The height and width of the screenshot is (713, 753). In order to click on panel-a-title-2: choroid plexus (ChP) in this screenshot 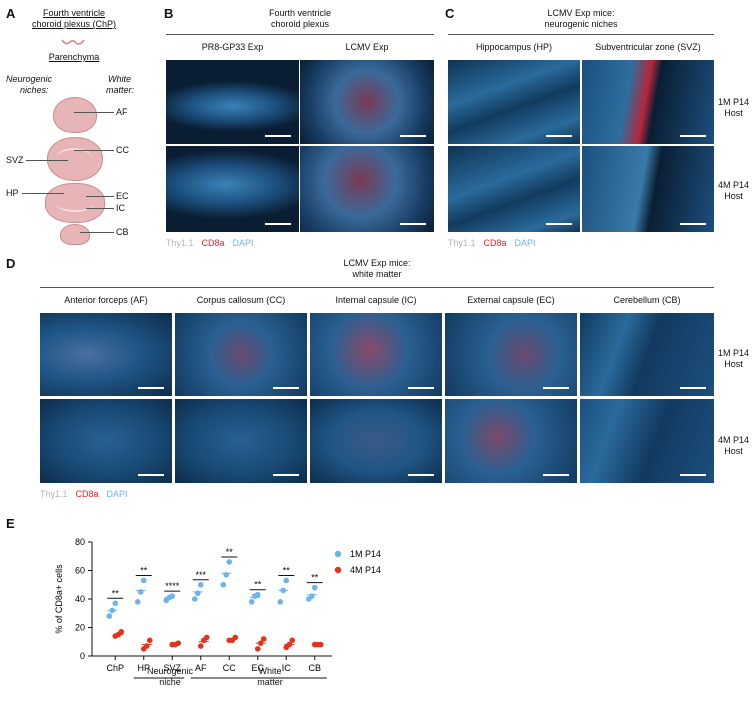, I will do `click(74, 24)`.